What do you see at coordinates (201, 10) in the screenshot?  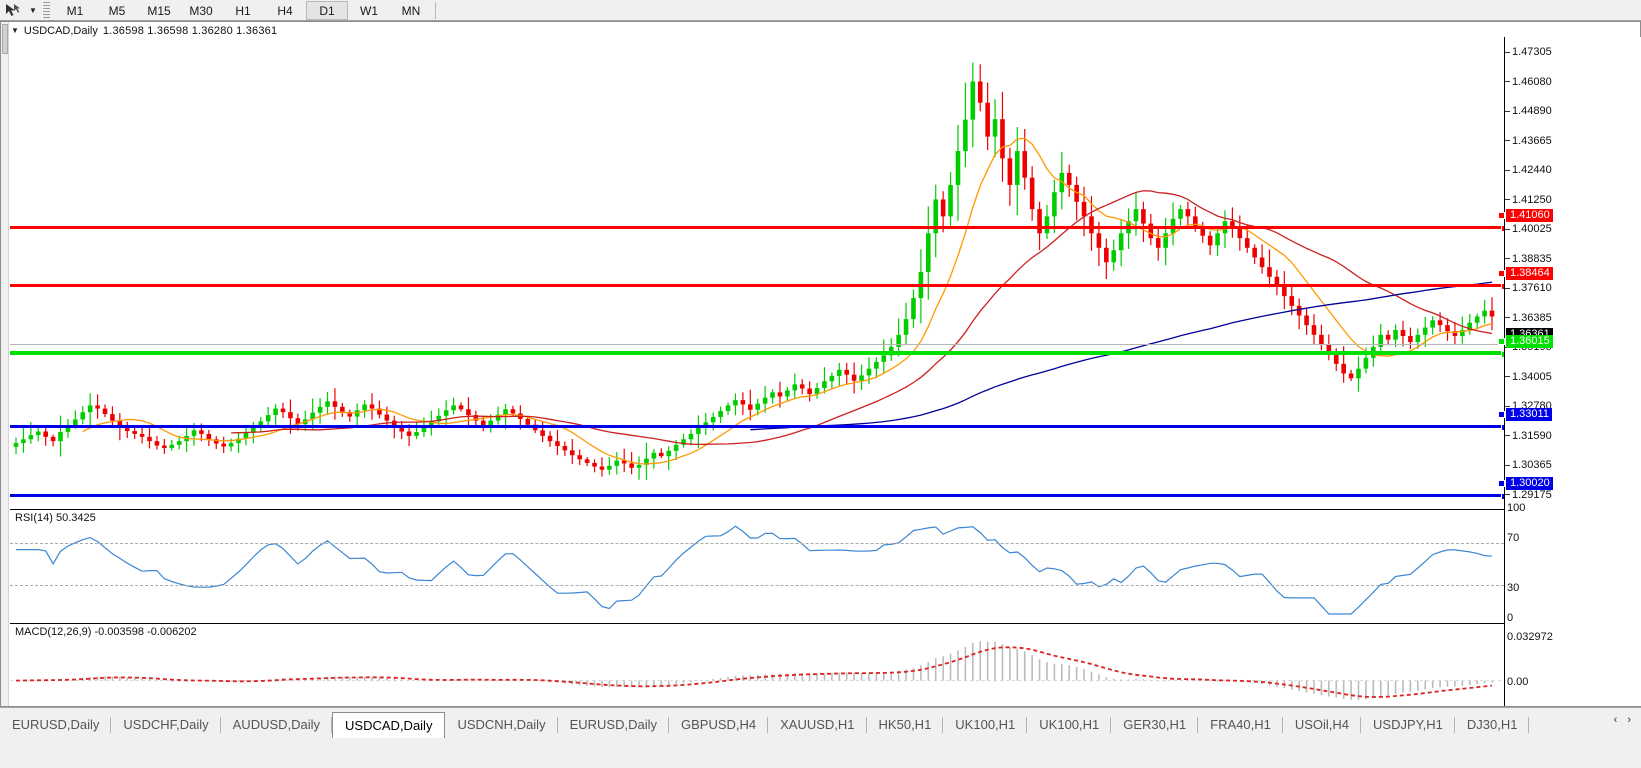 I see `timeframe-button-m30: M30` at bounding box center [201, 10].